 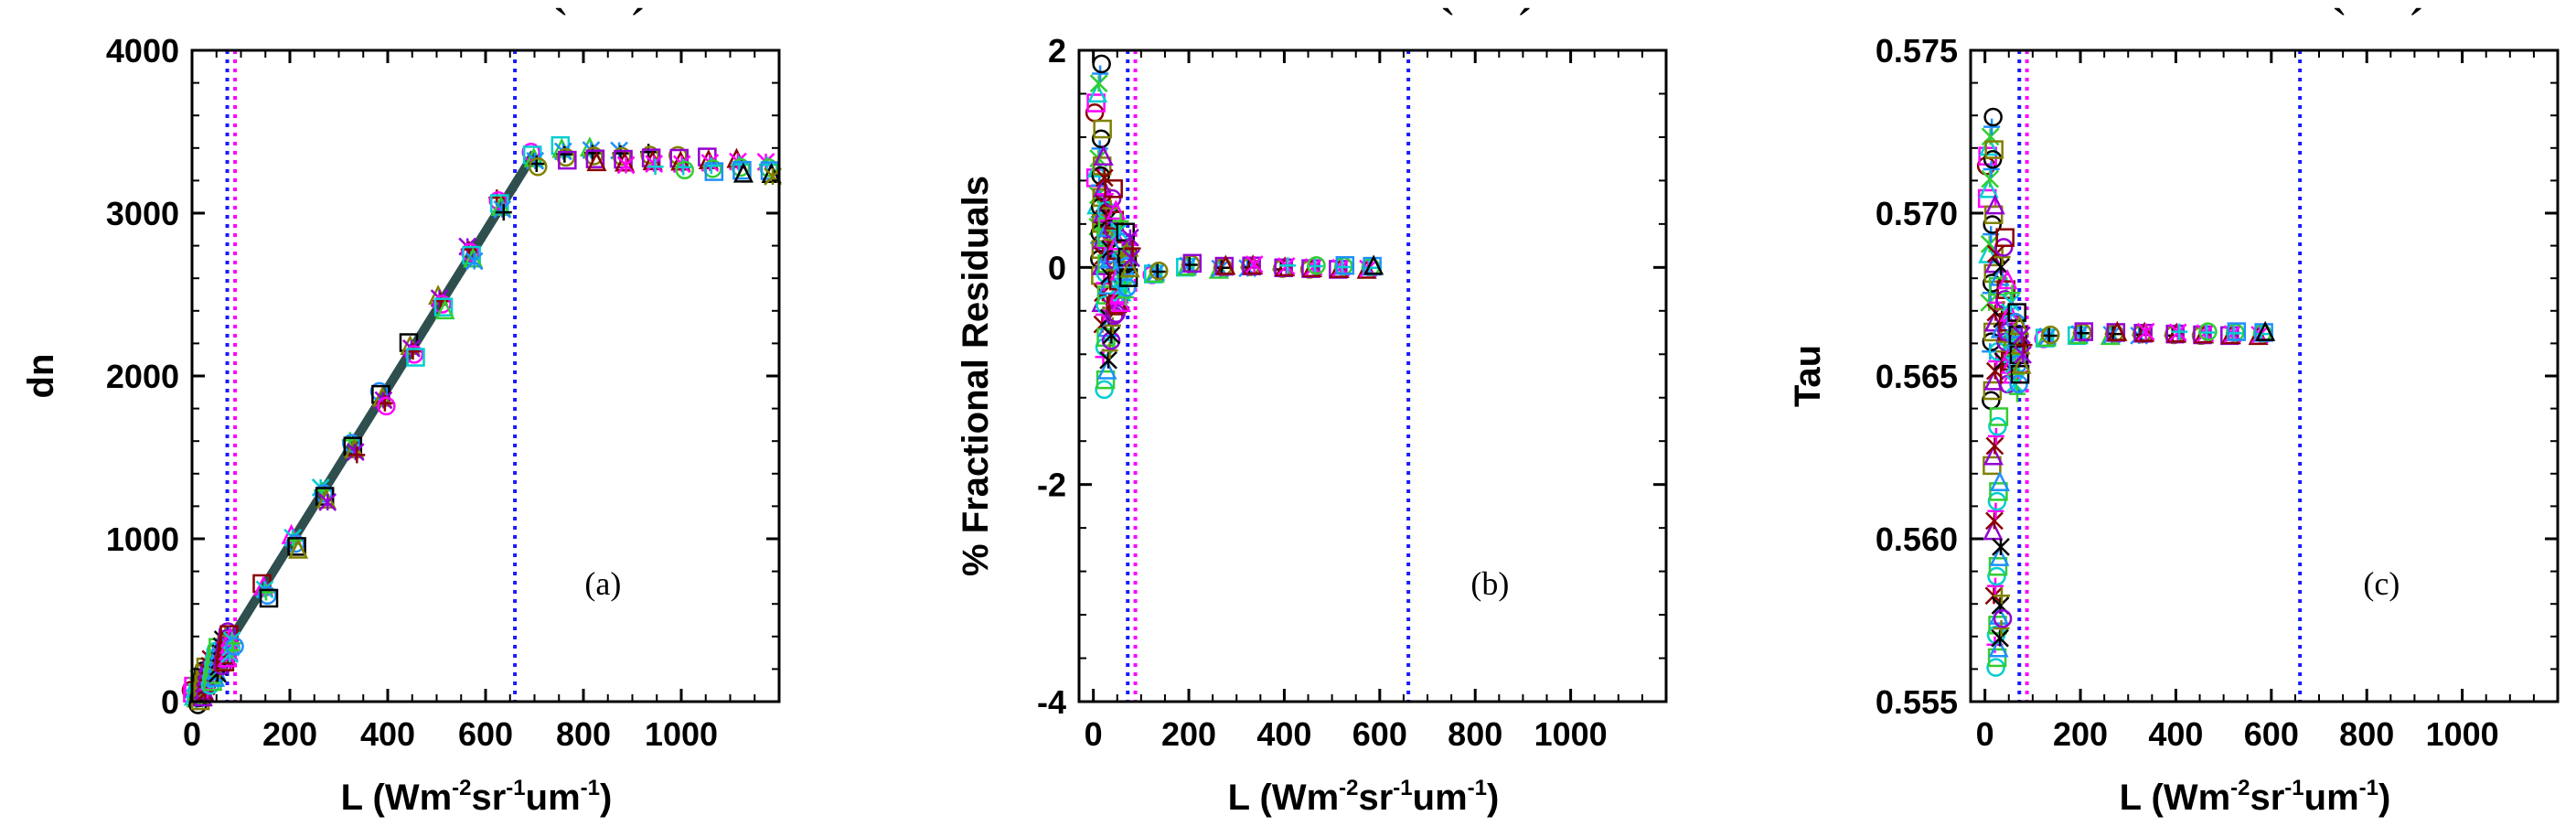 I want to click on panel-a-glyph-acute: ´, so click(x=637, y=26).